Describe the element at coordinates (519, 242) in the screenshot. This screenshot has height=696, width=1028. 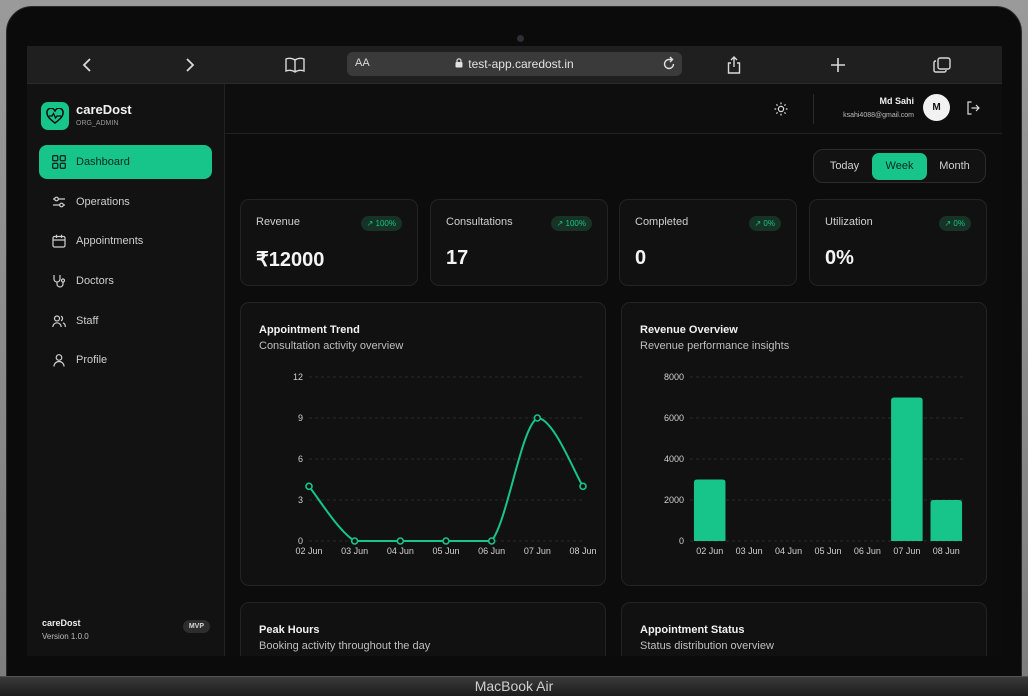
I see `kpi-card-consultations: Consultations ↗ 100% 17` at that location.